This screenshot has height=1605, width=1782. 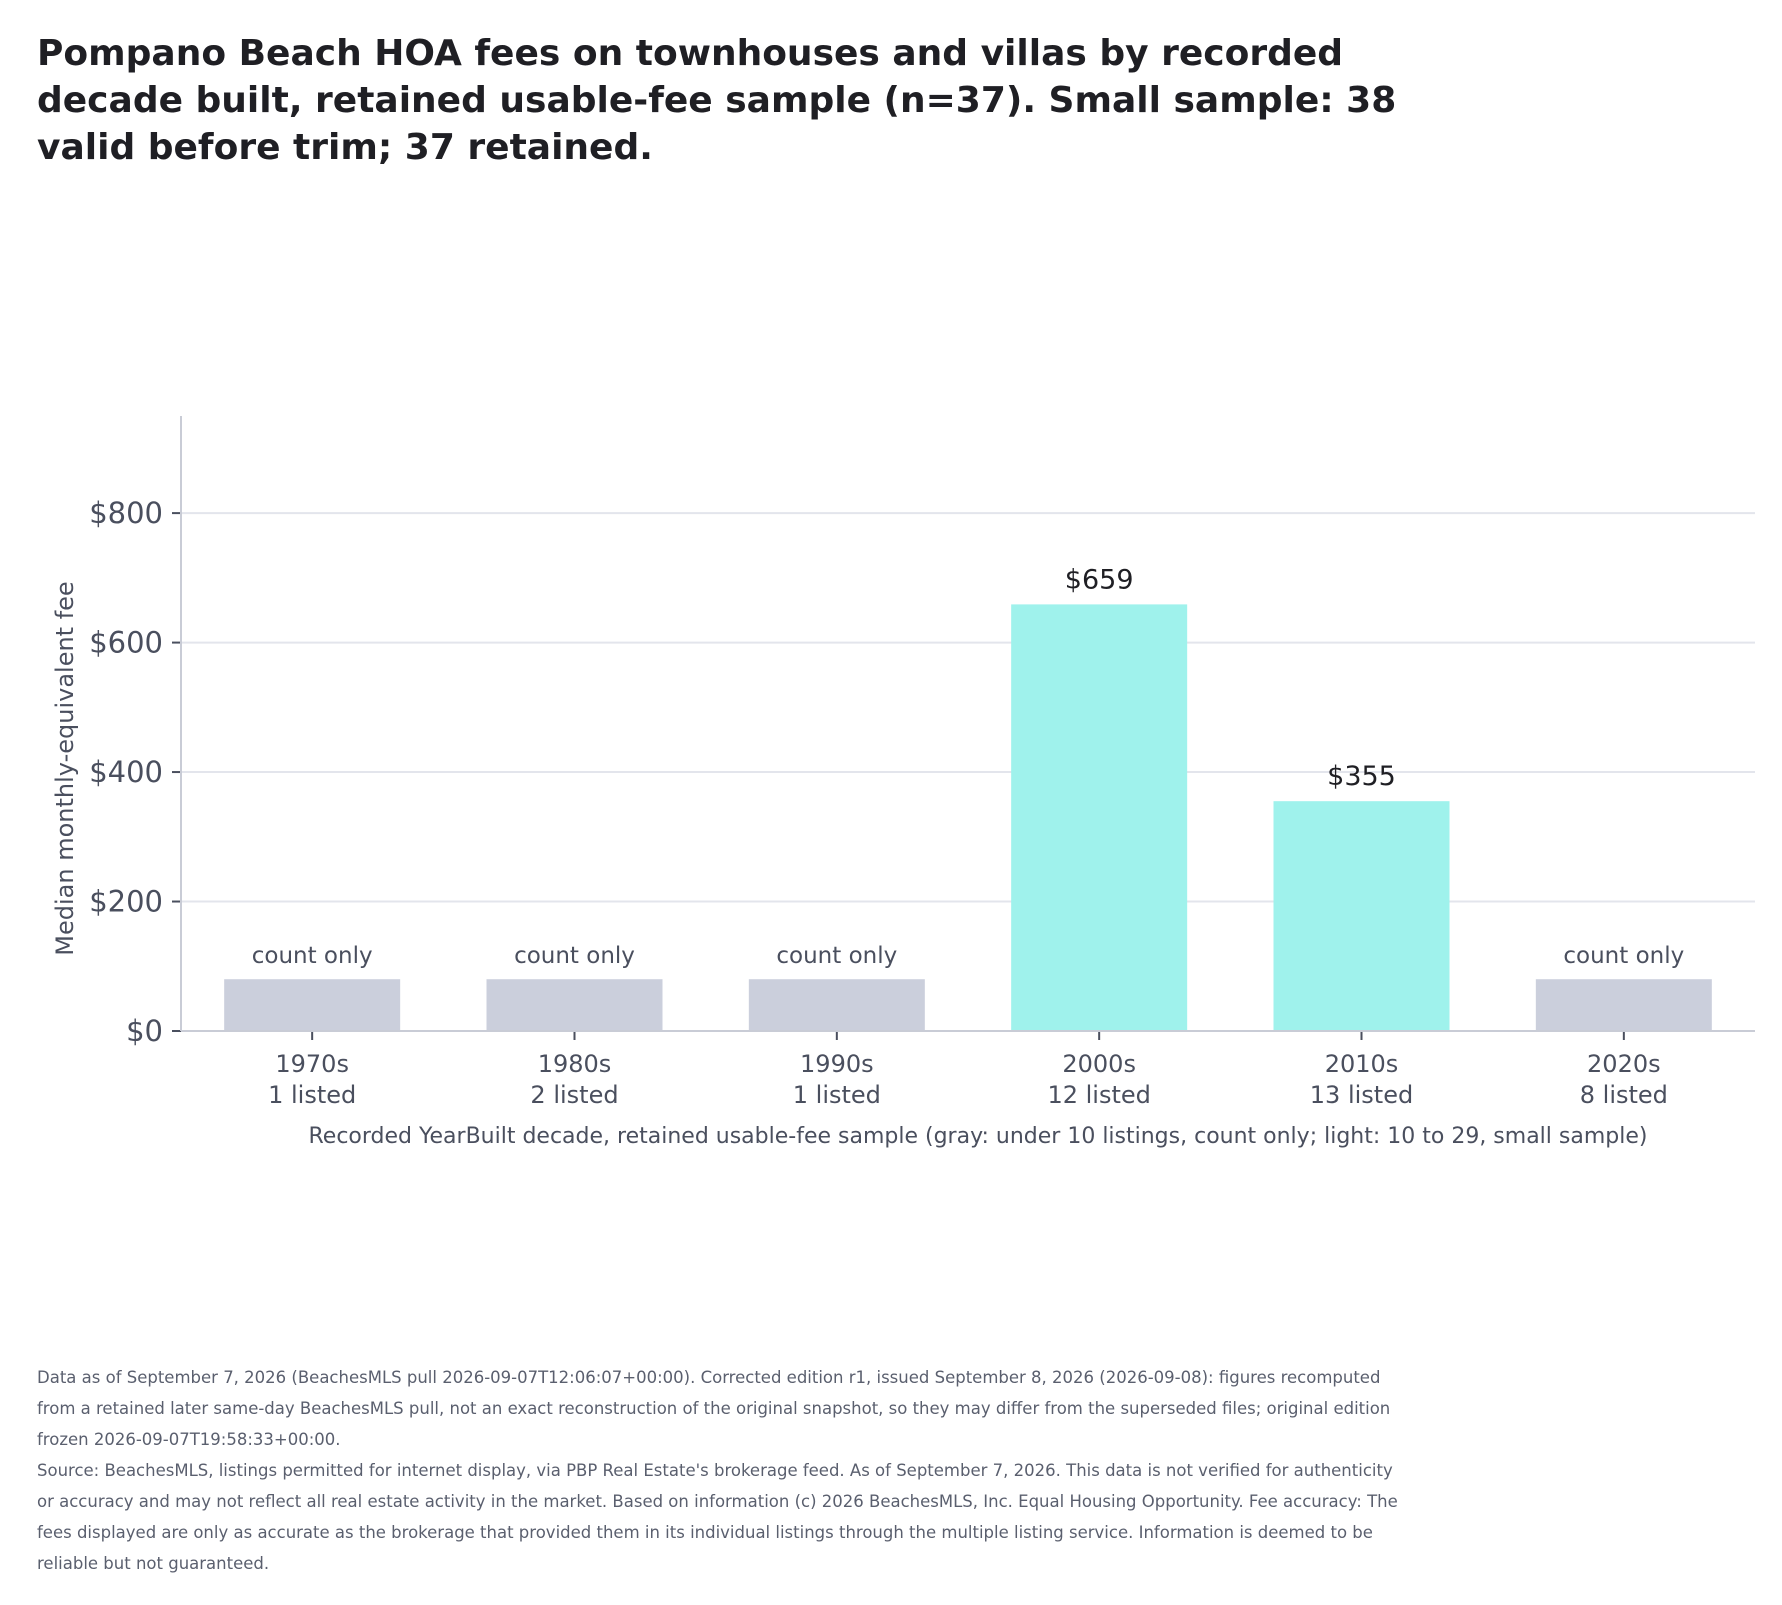 I want to click on x-tick-label: 1990s, so click(x=837, y=1064).